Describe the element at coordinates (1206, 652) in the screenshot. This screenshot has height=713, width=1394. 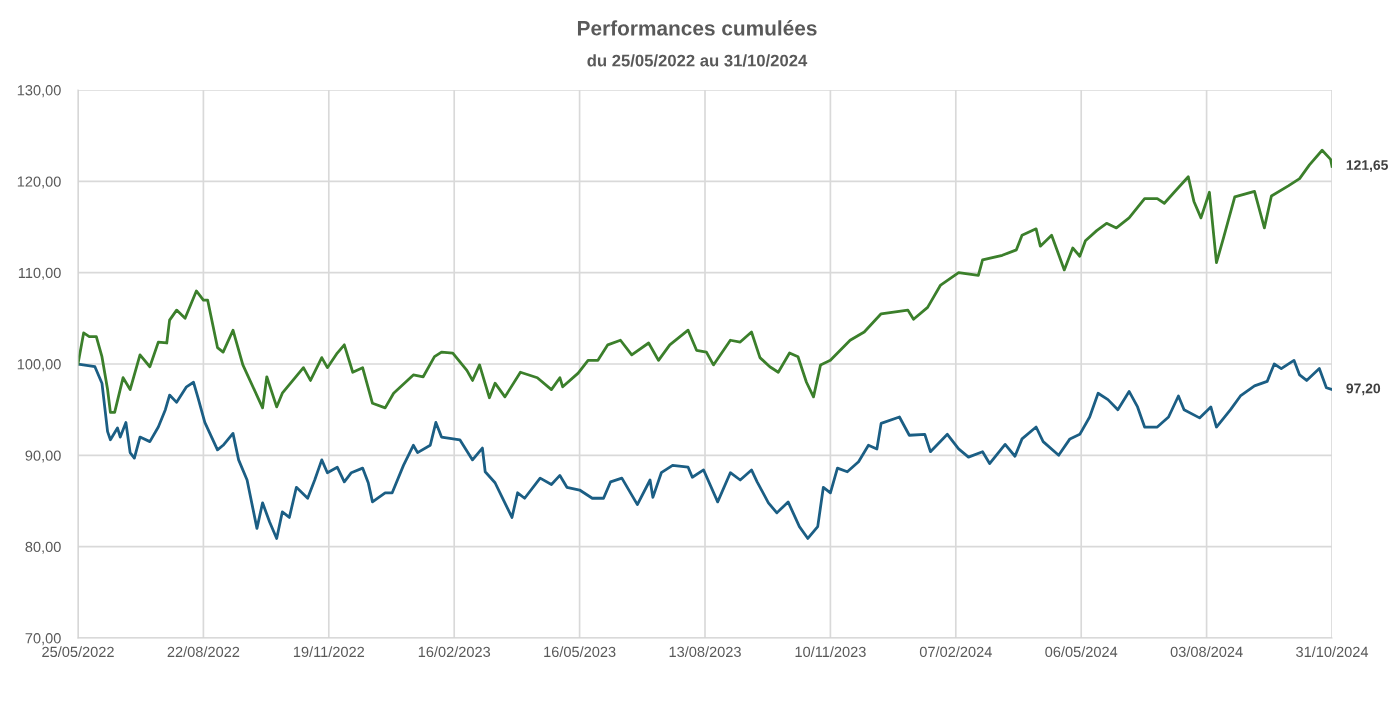
I see `x-tick-label: 03/08/2024` at that location.